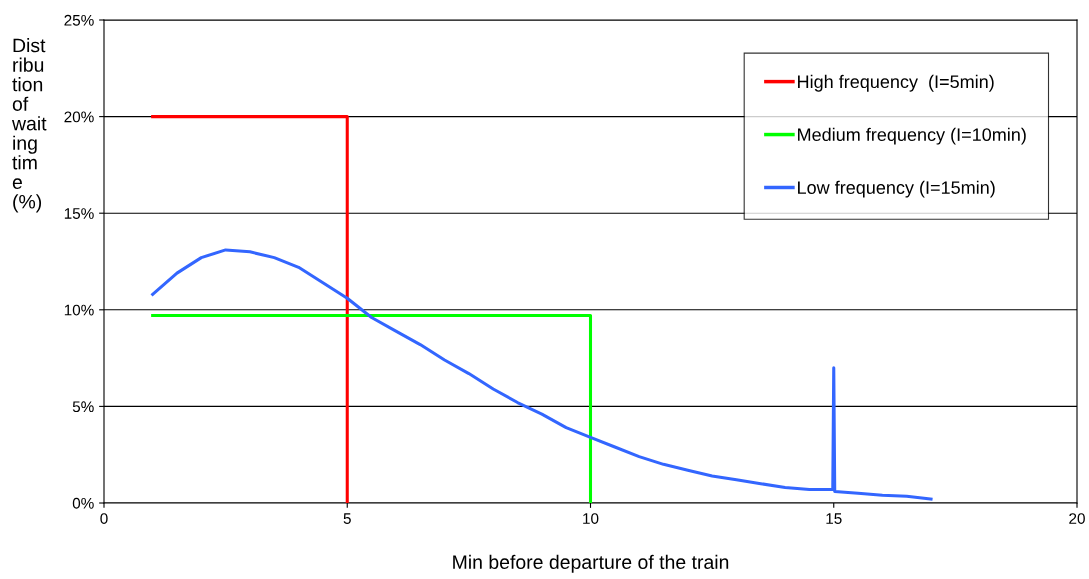  I want to click on y-tick-label: 10%, so click(79, 310).